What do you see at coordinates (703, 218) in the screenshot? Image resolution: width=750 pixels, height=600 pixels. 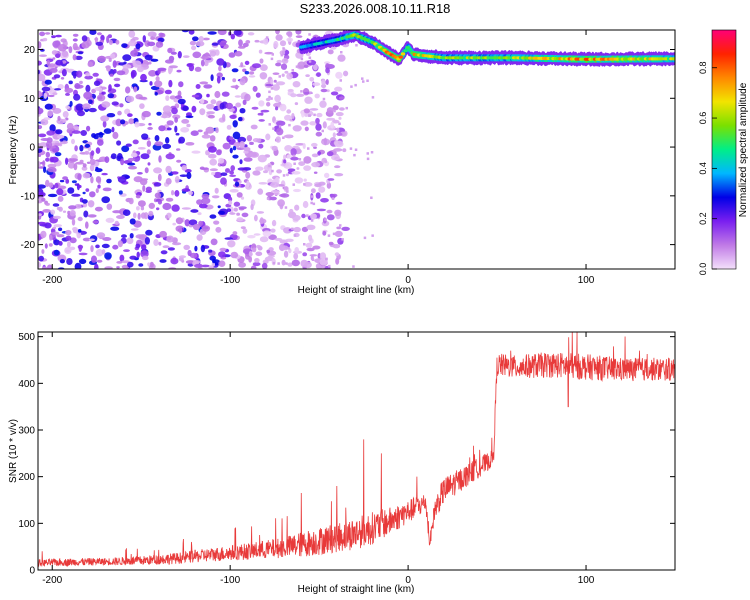 I see `colorbar-tick-label: 0.2` at bounding box center [703, 218].